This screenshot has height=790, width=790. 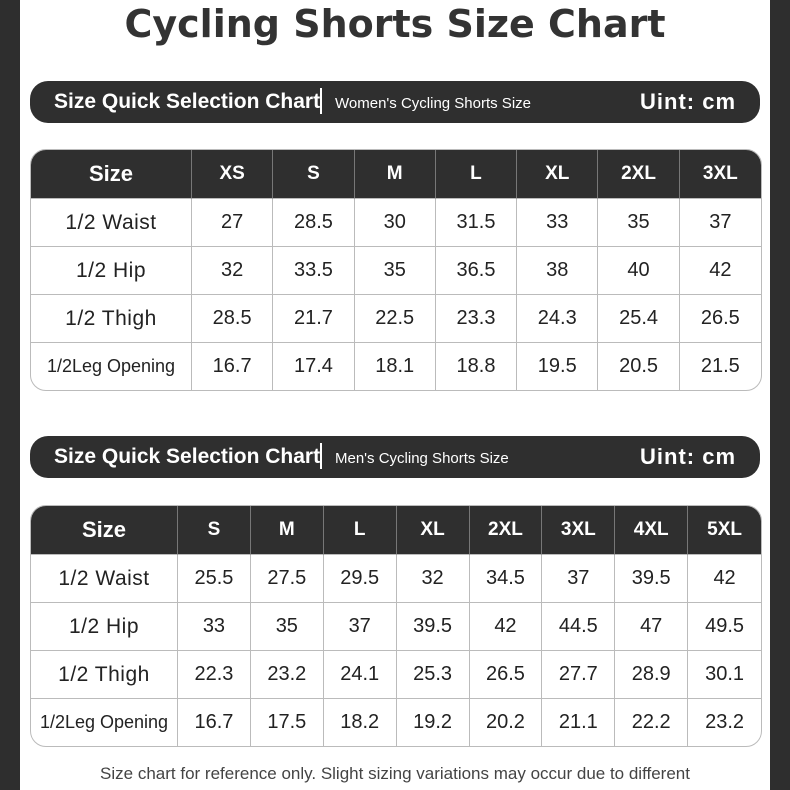 I want to click on cell: 18.1, so click(x=395, y=366).